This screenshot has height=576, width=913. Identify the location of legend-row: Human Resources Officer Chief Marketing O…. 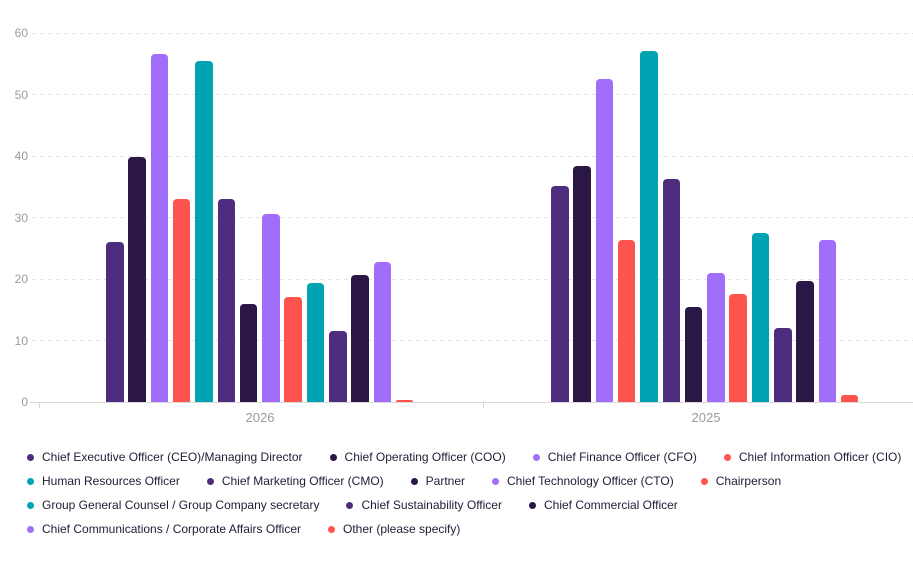
(470, 481).